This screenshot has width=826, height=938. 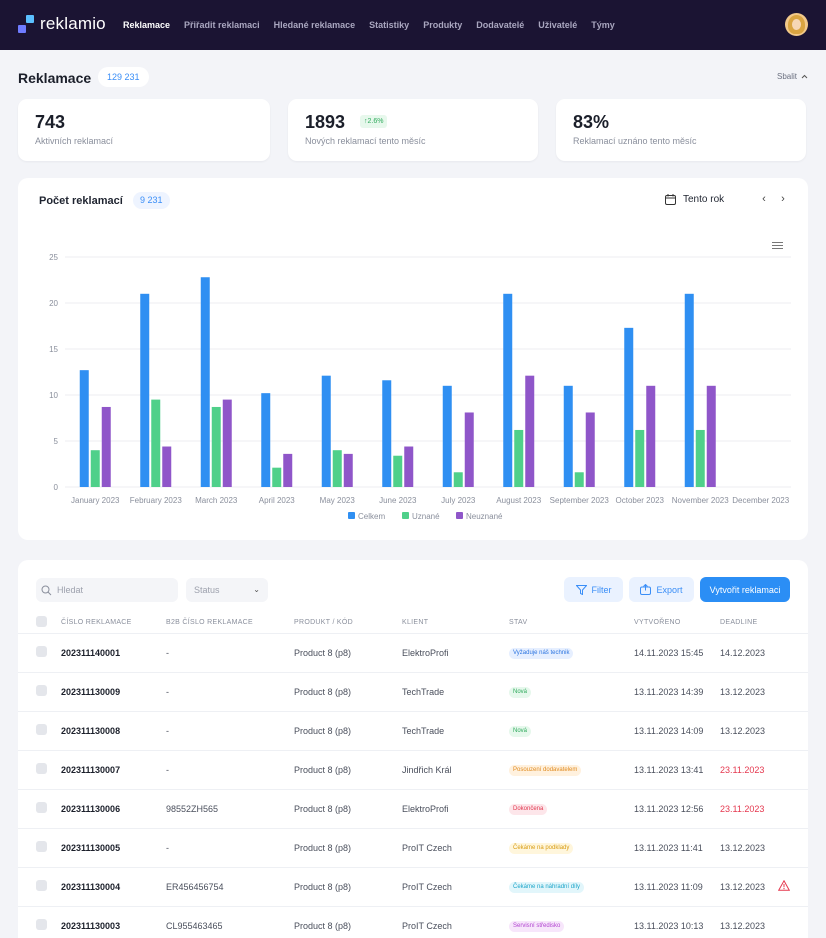 What do you see at coordinates (593, 589) in the screenshot?
I see `filter-button: Filter` at bounding box center [593, 589].